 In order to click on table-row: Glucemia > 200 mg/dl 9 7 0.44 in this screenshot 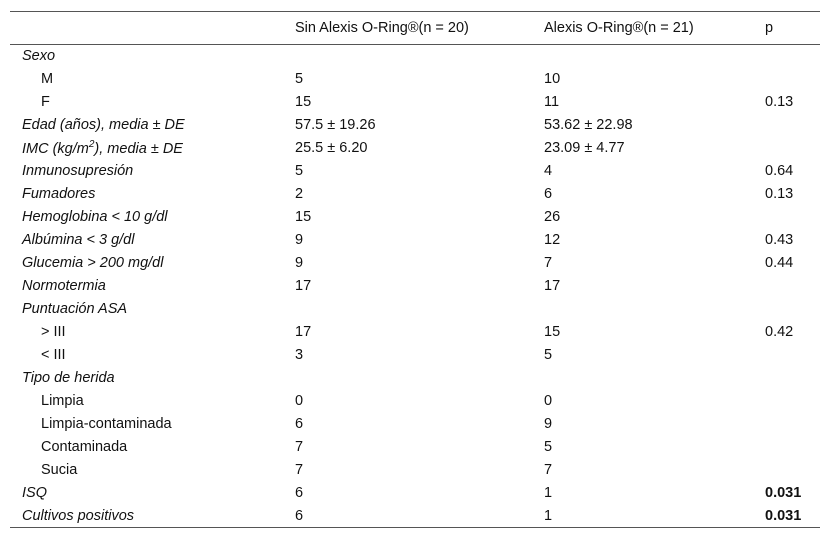, I will do `click(415, 263)`.